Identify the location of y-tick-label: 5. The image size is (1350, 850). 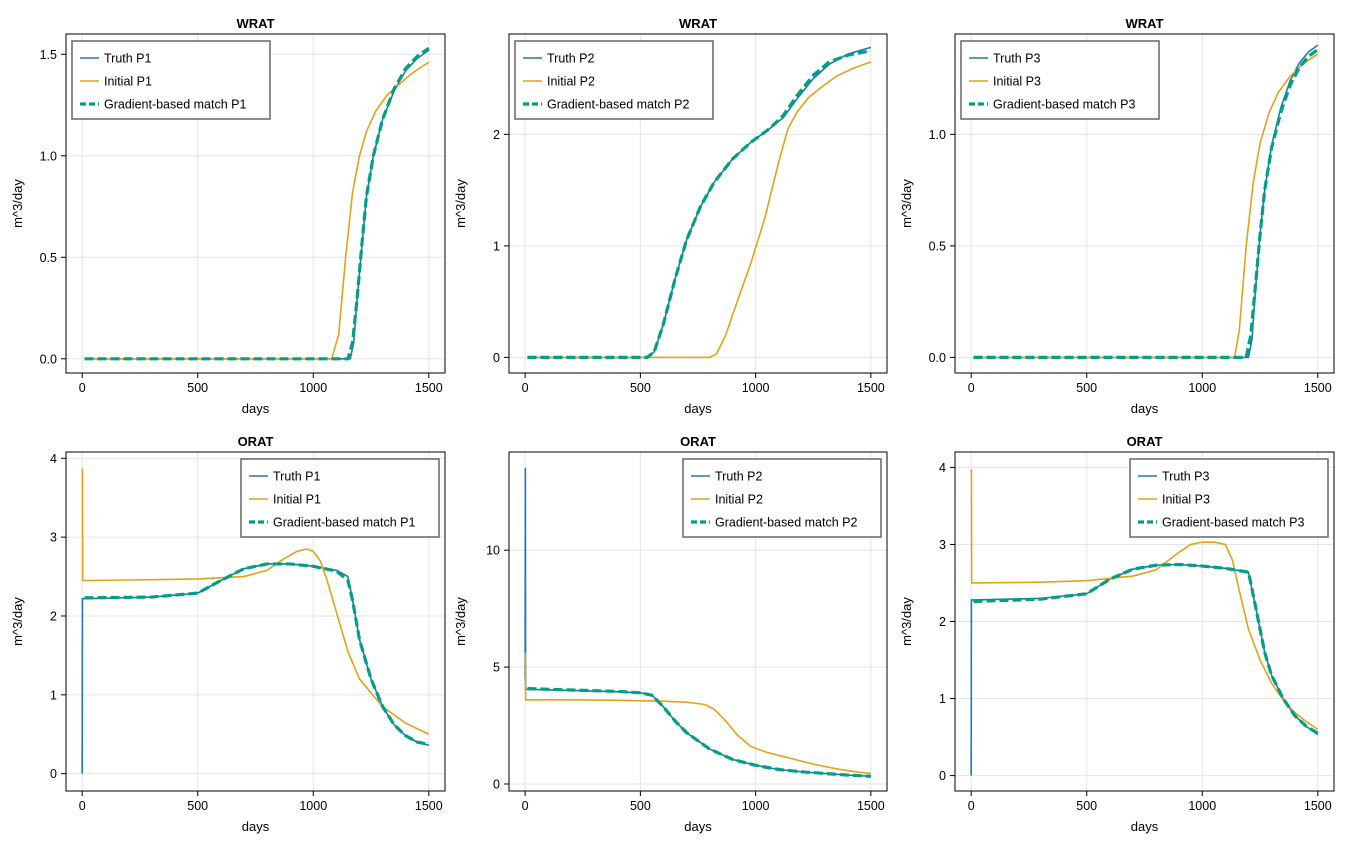
(496, 668).